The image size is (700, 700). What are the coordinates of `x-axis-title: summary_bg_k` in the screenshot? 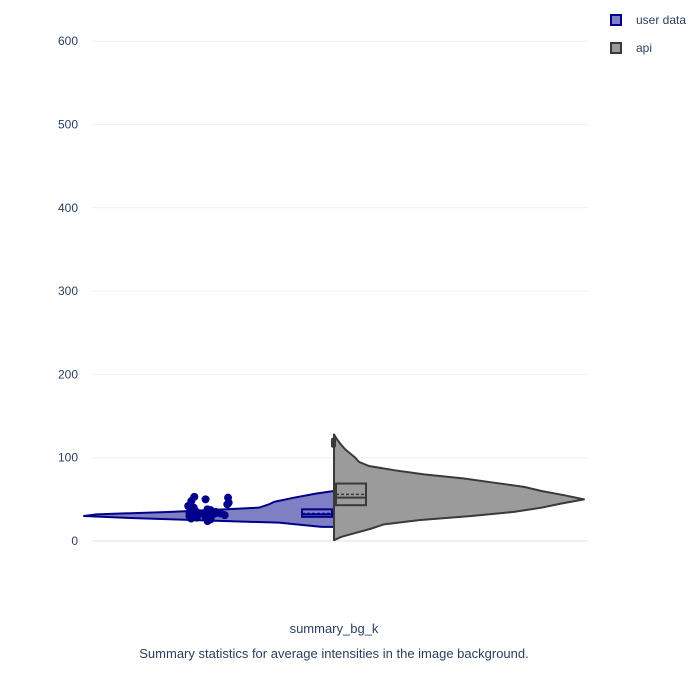 It's located at (334, 628).